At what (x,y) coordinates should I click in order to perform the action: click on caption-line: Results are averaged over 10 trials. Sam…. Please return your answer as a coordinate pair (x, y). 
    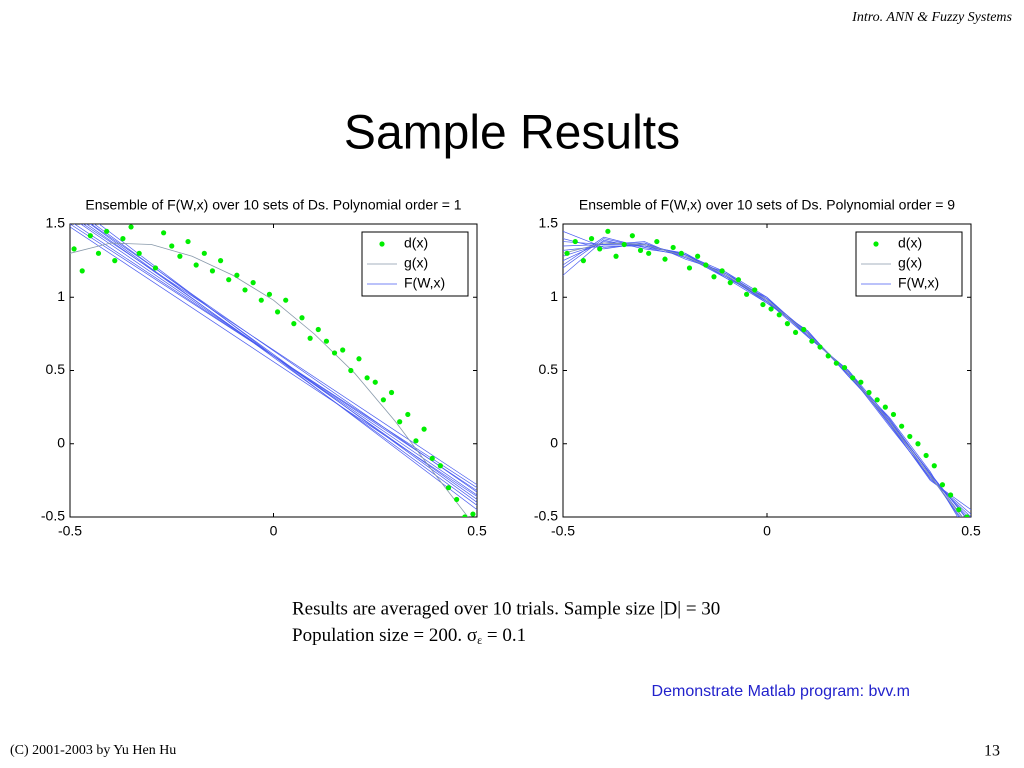
    Looking at the image, I should click on (506, 608).